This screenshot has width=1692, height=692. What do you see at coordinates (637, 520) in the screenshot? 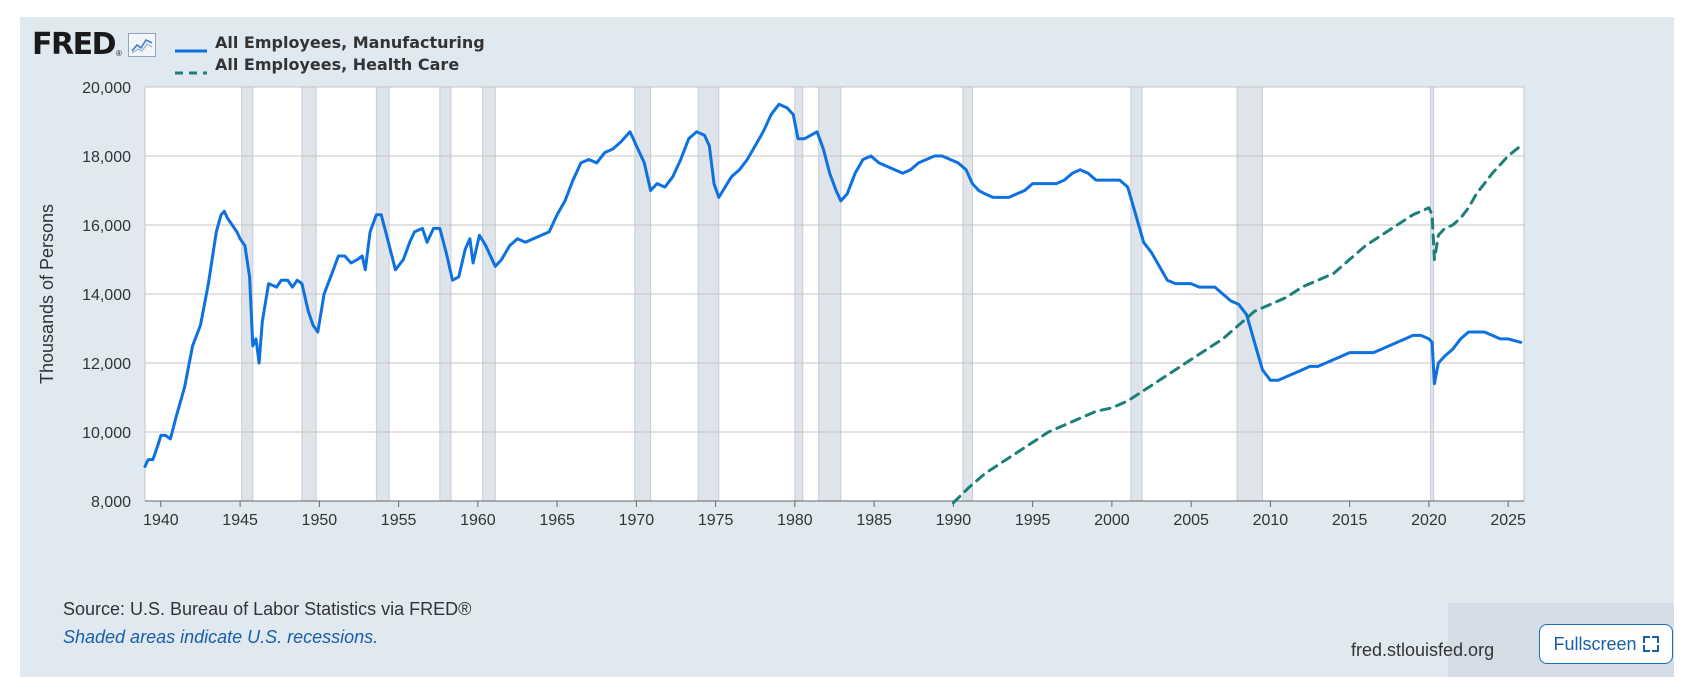
I see `x-tick-label: 1970` at bounding box center [637, 520].